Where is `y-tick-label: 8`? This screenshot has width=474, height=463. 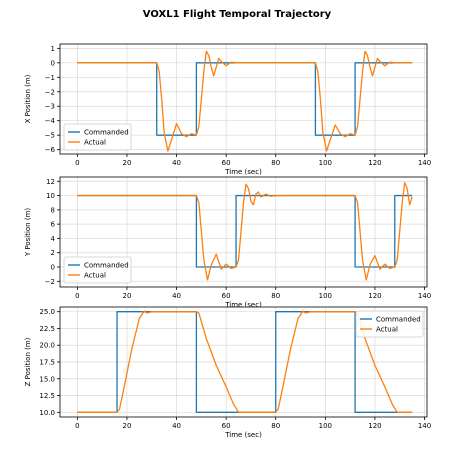
y-tick-label: 8 is located at coordinates (53, 210).